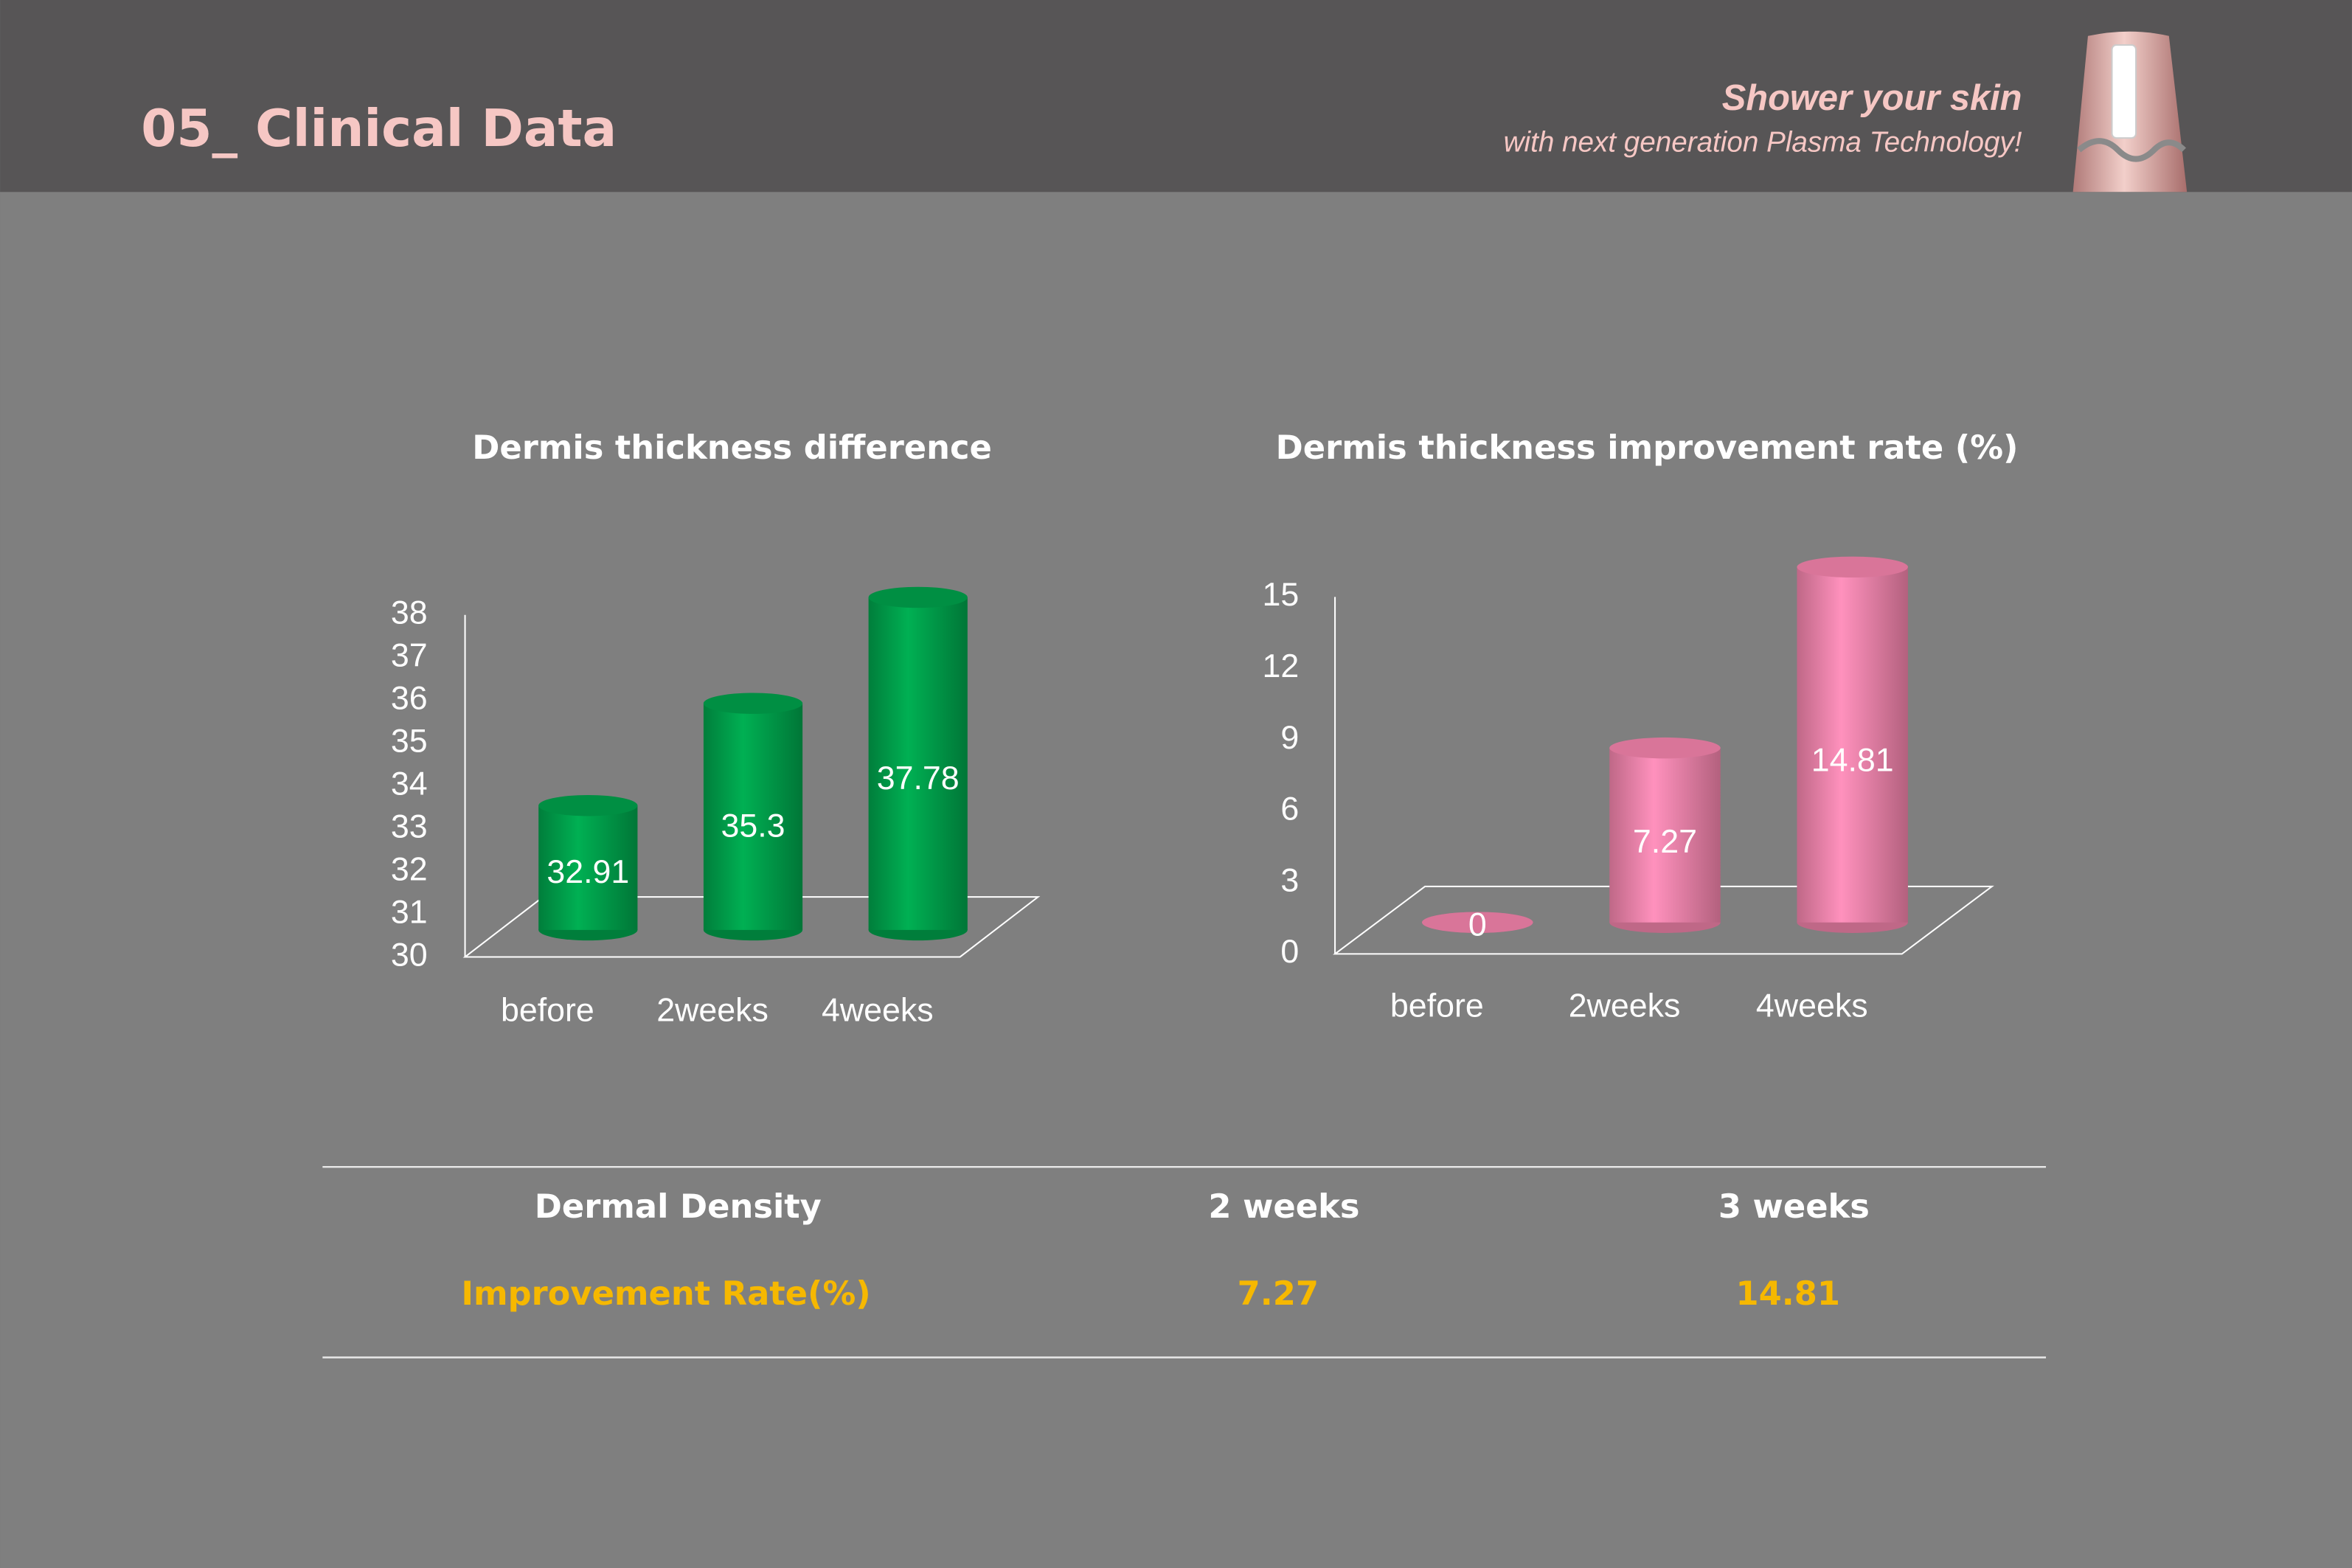 Image resolution: width=2352 pixels, height=1568 pixels. I want to click on y-tick-label: 35, so click(409, 740).